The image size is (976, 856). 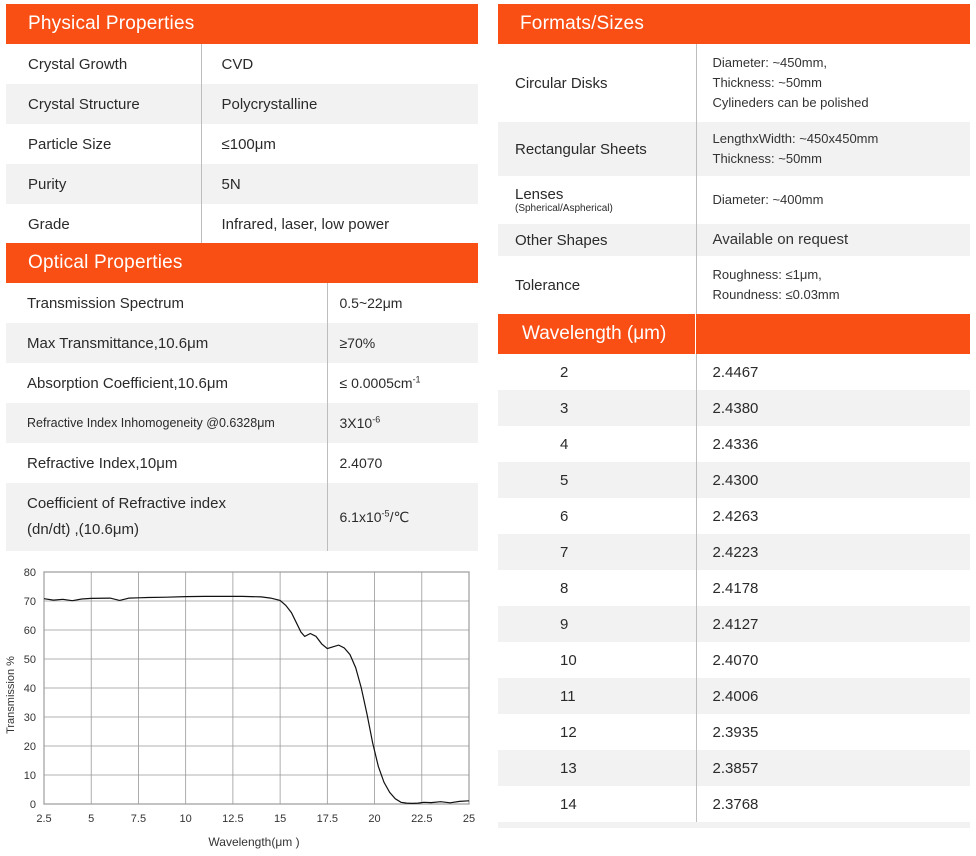 I want to click on wavelength-cell: 10, so click(x=597, y=660).